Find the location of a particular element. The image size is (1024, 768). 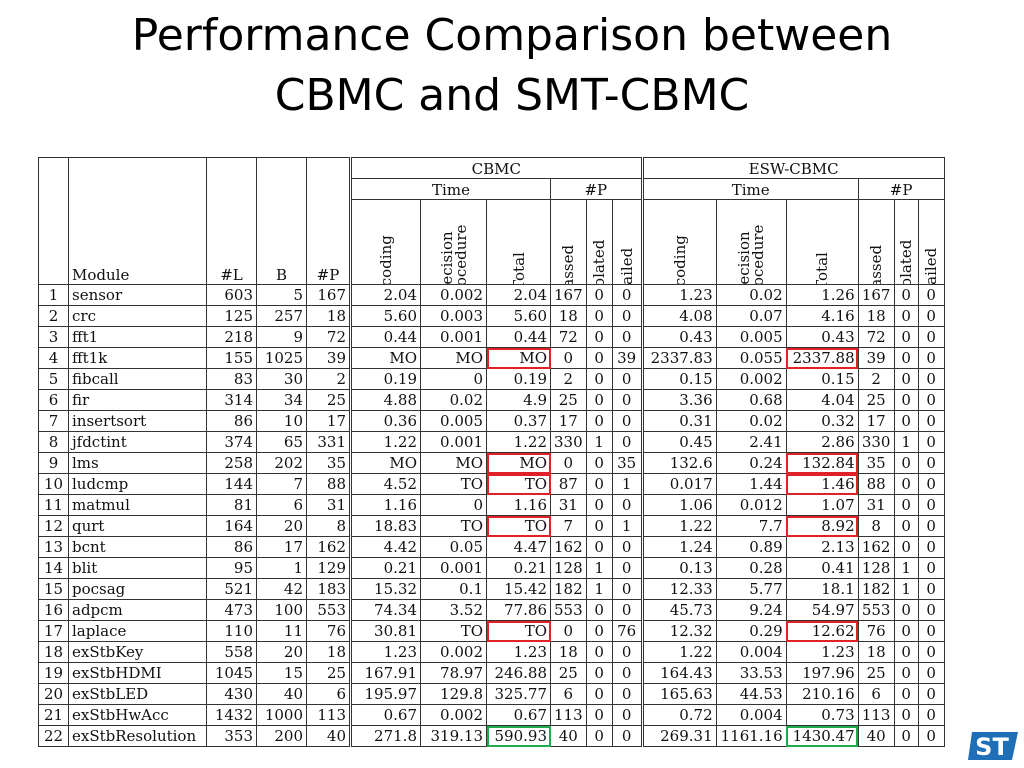

cell-b: 6 is located at coordinates (281, 505).